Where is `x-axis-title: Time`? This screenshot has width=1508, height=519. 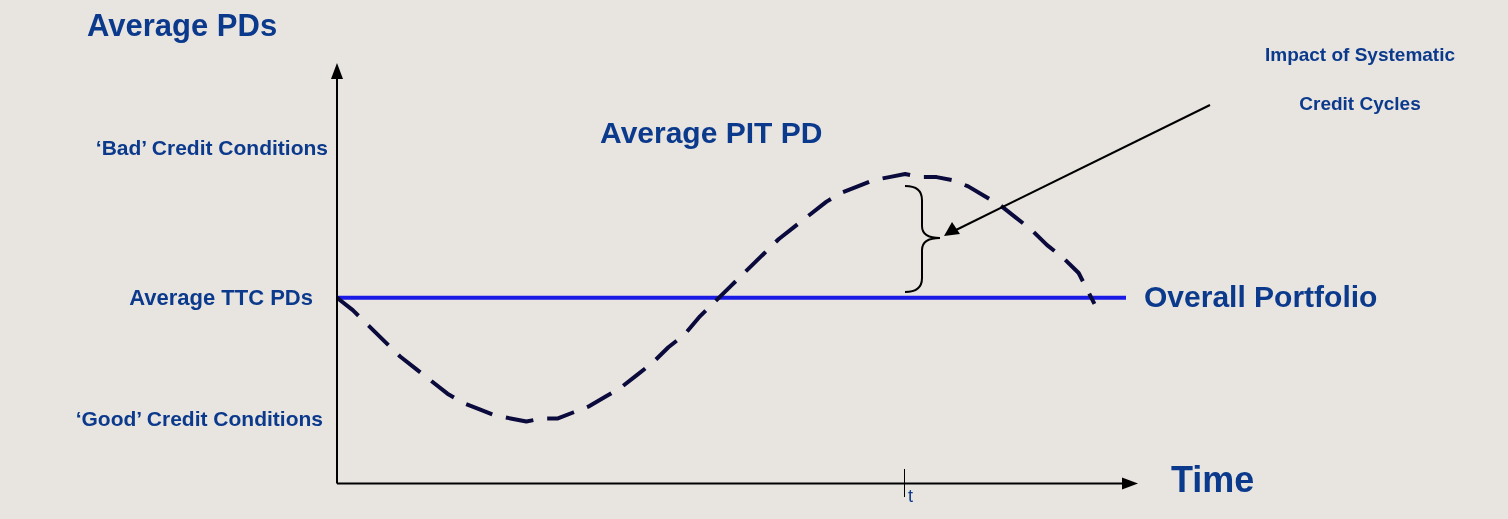
x-axis-title: Time is located at coordinates (1213, 480).